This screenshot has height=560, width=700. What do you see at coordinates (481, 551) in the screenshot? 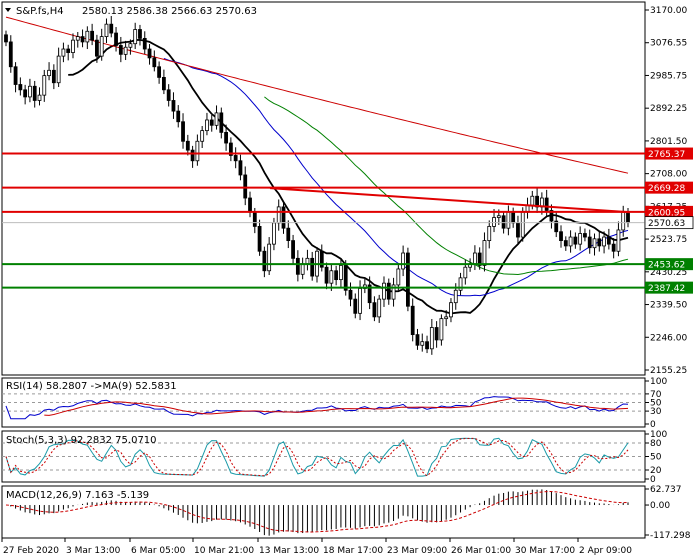
I see `x-tick-label: 26 Mar 01:00` at bounding box center [481, 551].